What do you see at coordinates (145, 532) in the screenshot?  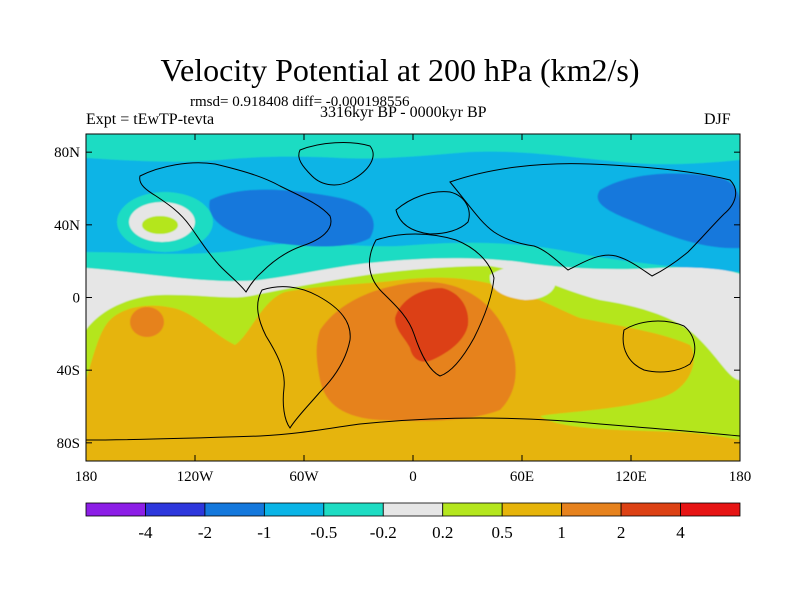 I see `colorbar-label: -4` at bounding box center [145, 532].